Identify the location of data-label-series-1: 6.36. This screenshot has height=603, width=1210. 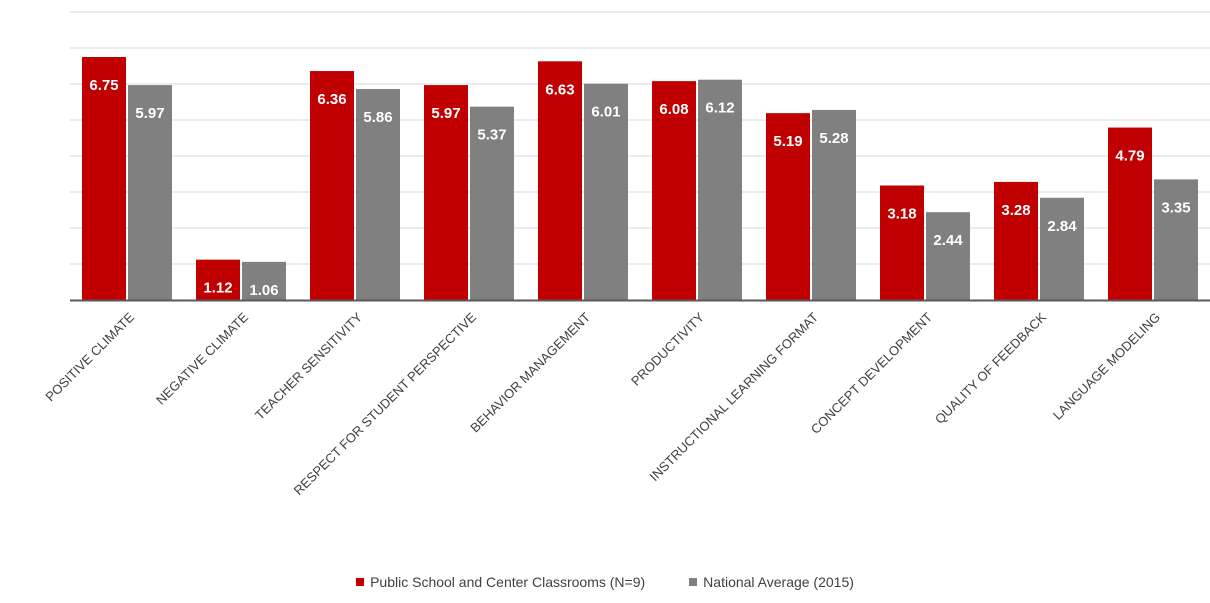
(331, 99).